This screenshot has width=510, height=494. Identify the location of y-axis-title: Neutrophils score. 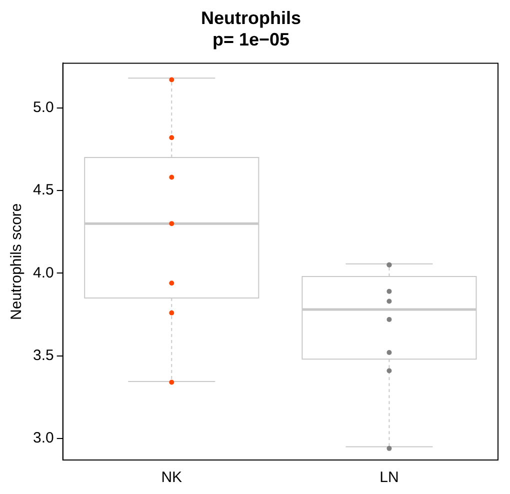
(17, 261).